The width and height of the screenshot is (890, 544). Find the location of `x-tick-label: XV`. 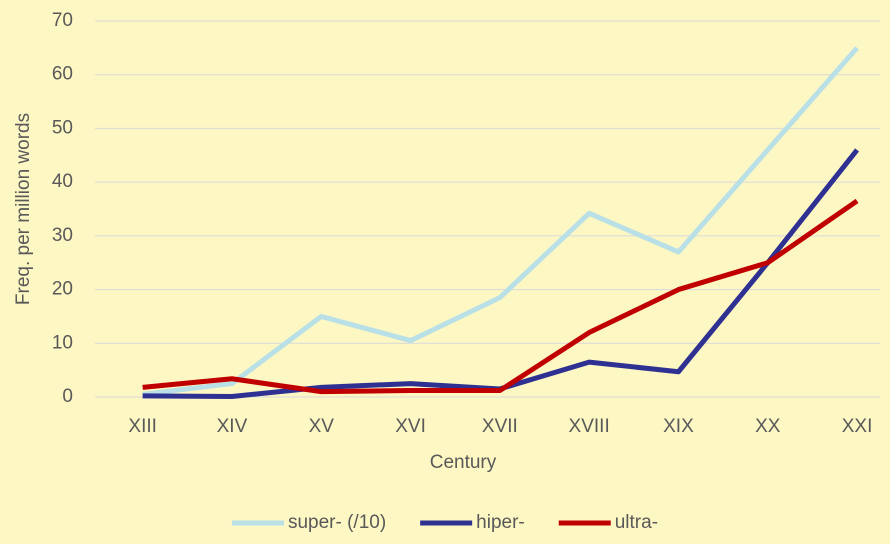

x-tick-label: XV is located at coordinates (322, 426).